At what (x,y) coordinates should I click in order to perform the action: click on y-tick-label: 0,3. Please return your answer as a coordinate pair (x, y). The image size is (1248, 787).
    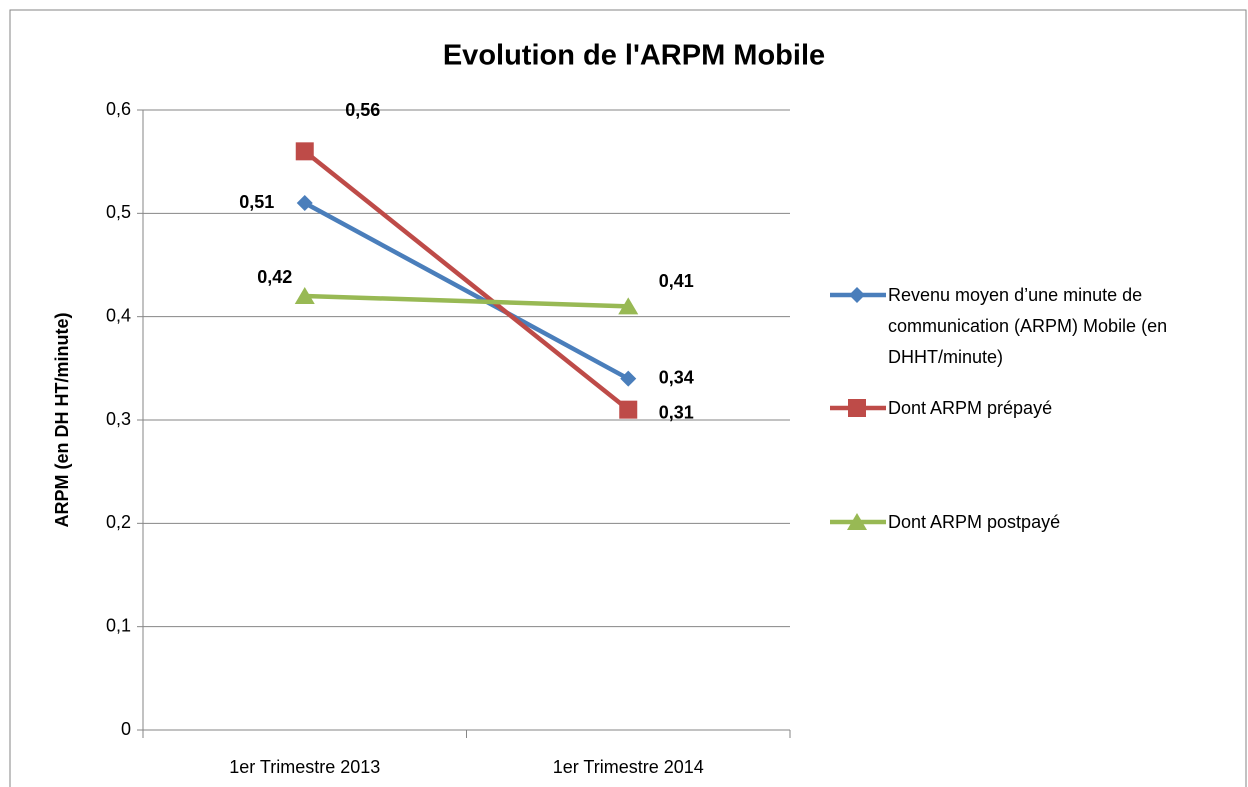
    Looking at the image, I should click on (118, 419).